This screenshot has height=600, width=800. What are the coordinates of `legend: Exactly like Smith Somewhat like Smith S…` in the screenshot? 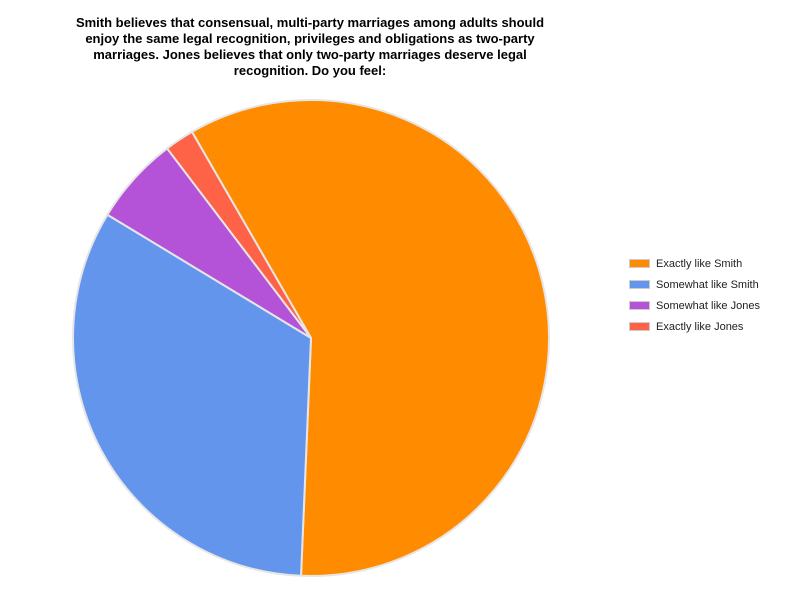 It's located at (709, 295).